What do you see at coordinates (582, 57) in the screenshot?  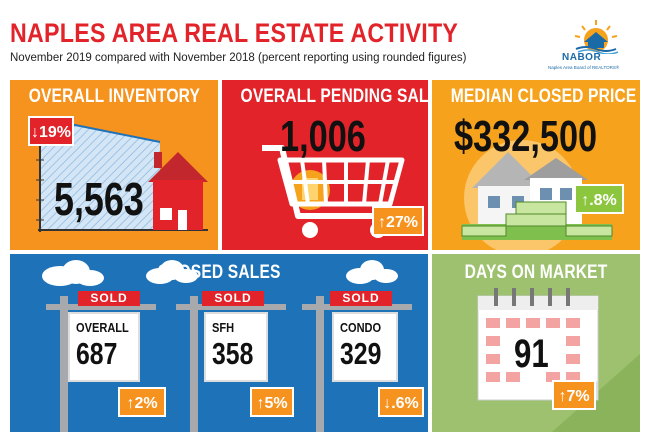 I see `logo-name: NABOR` at bounding box center [582, 57].